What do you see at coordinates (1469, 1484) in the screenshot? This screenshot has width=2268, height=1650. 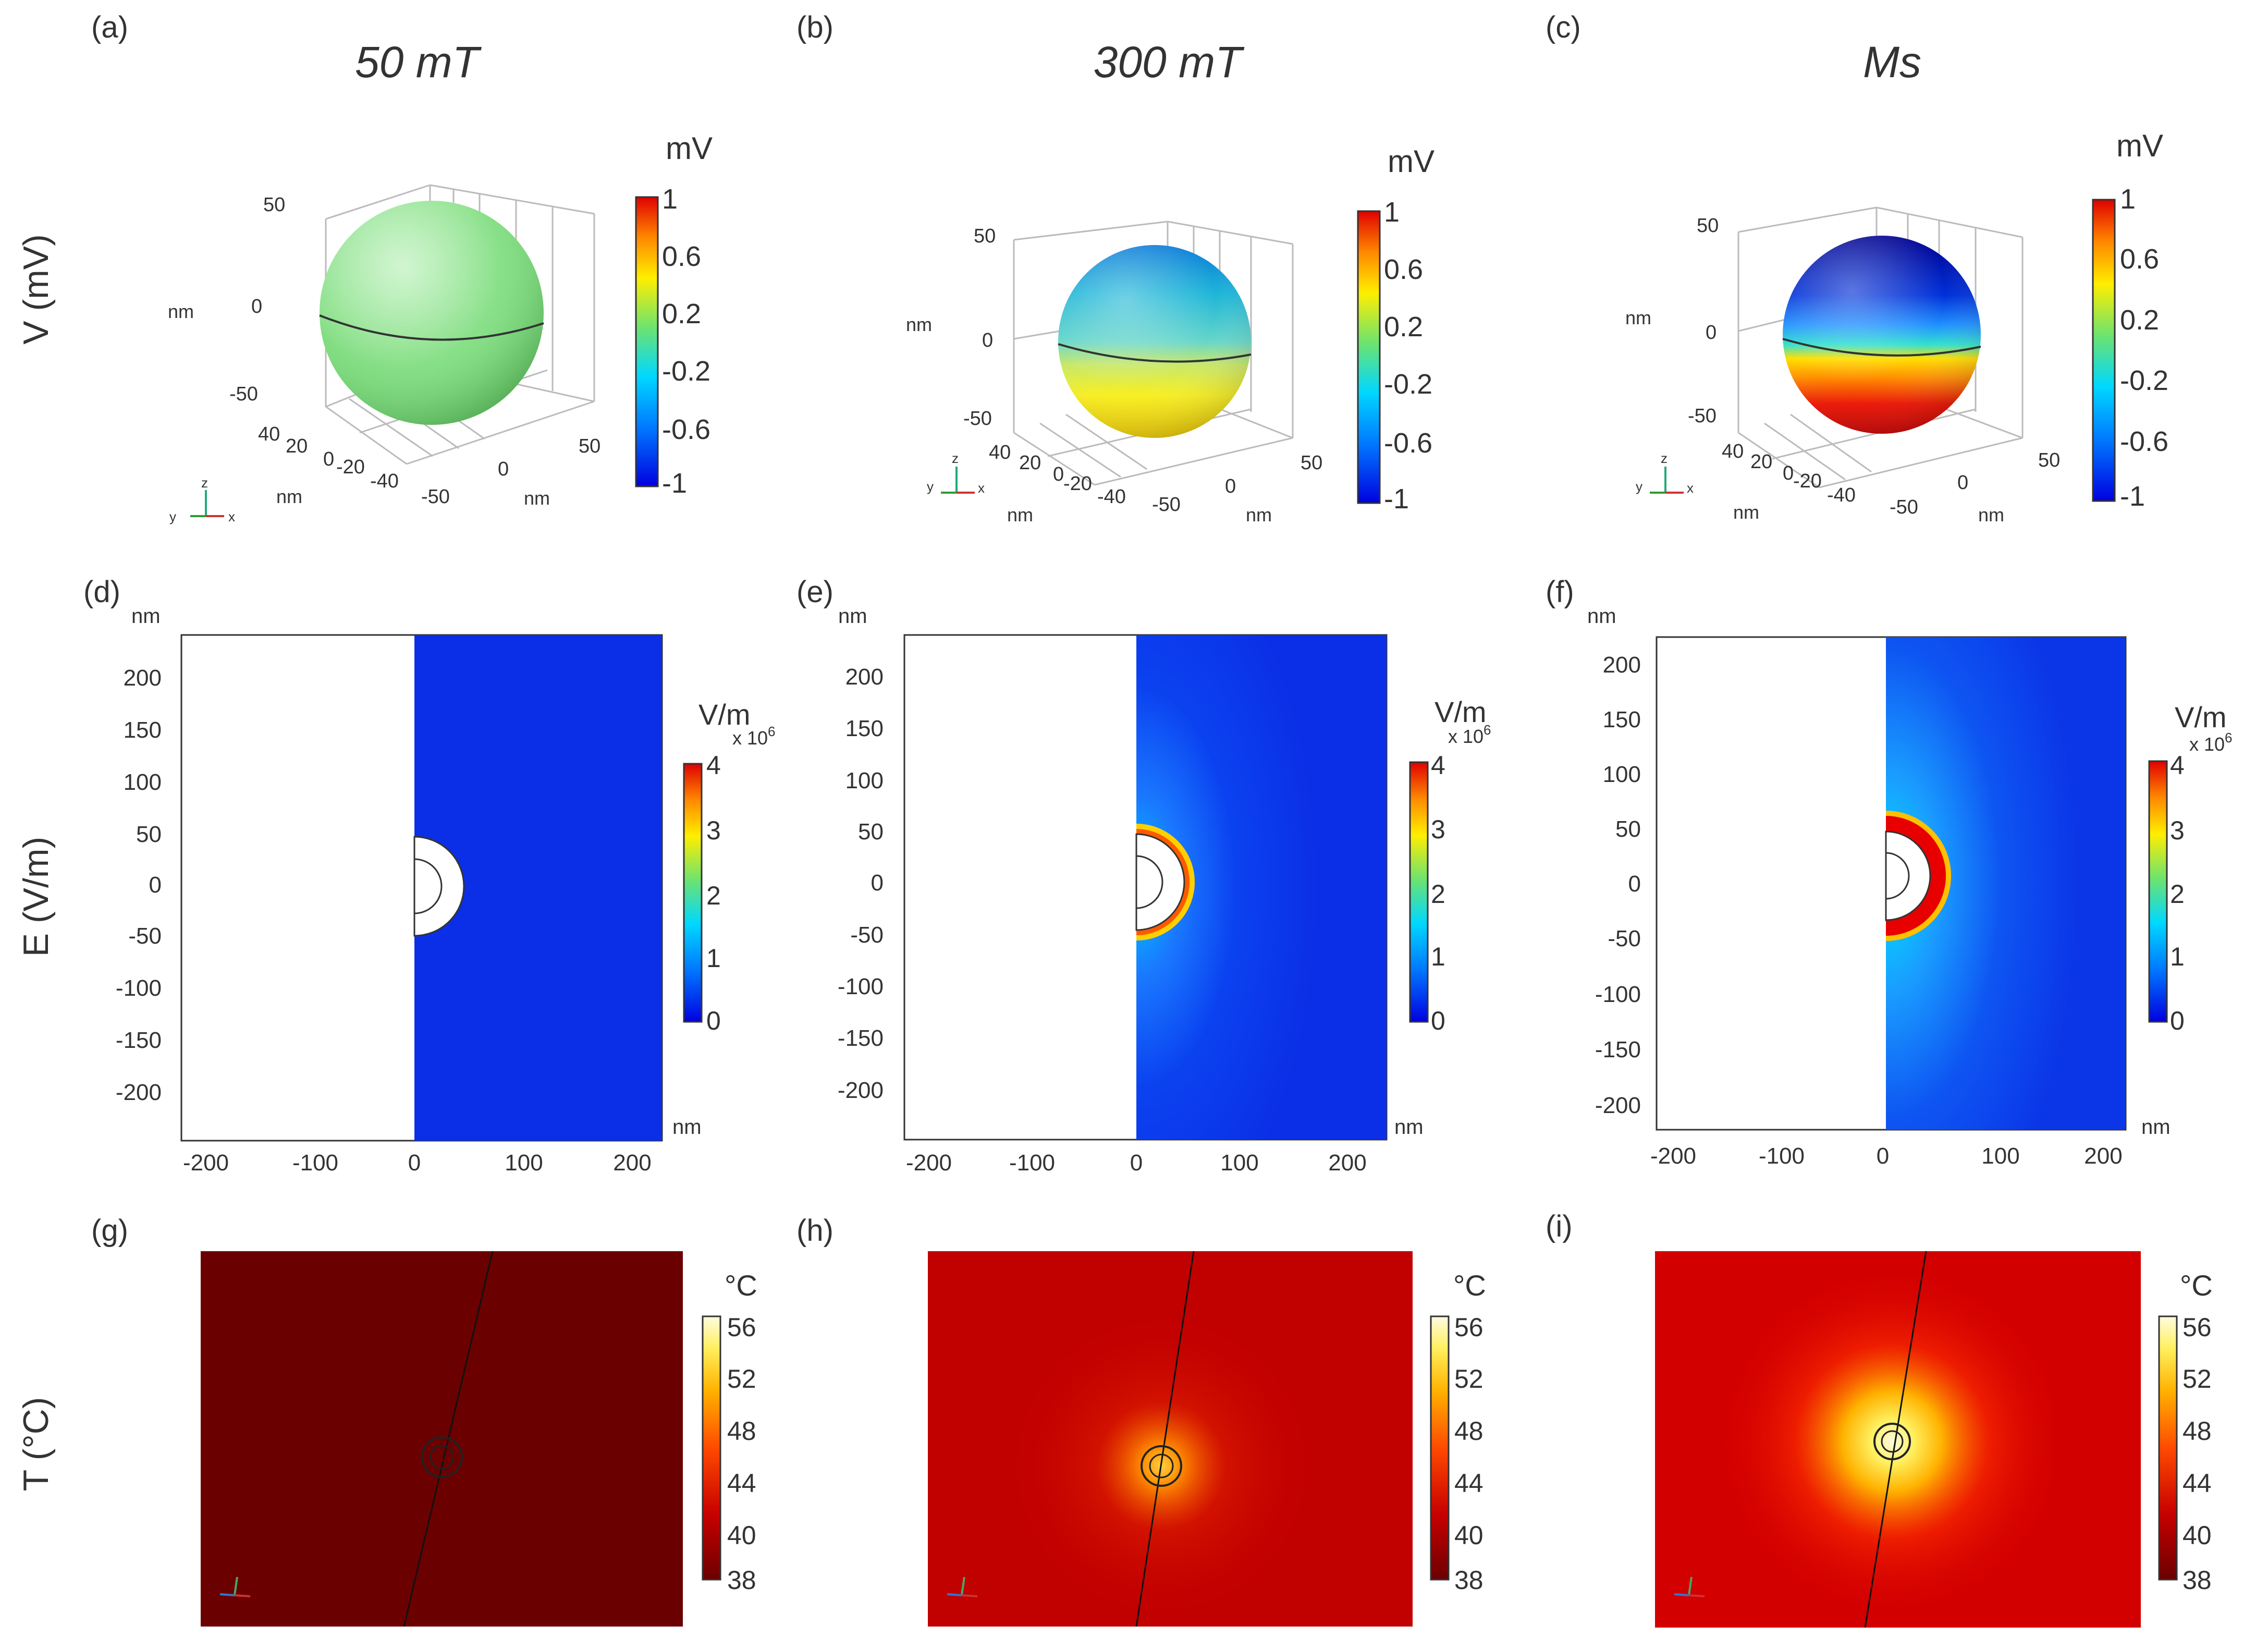 I see `cbar-h-tick-44: 44` at bounding box center [1469, 1484].